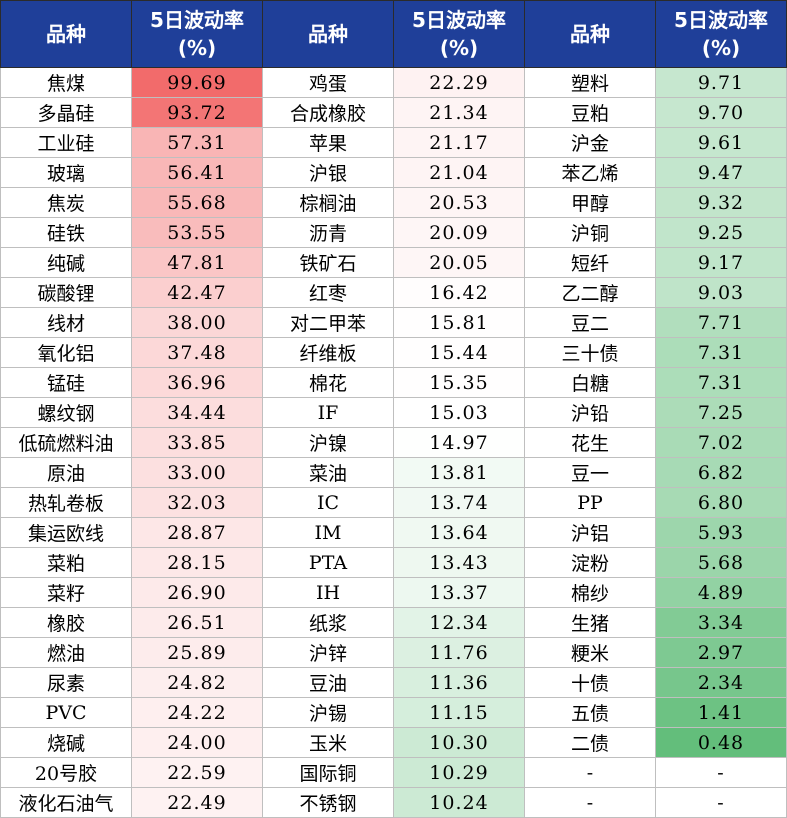  I want to click on variety-cell: 苯乙烯, so click(590, 172).